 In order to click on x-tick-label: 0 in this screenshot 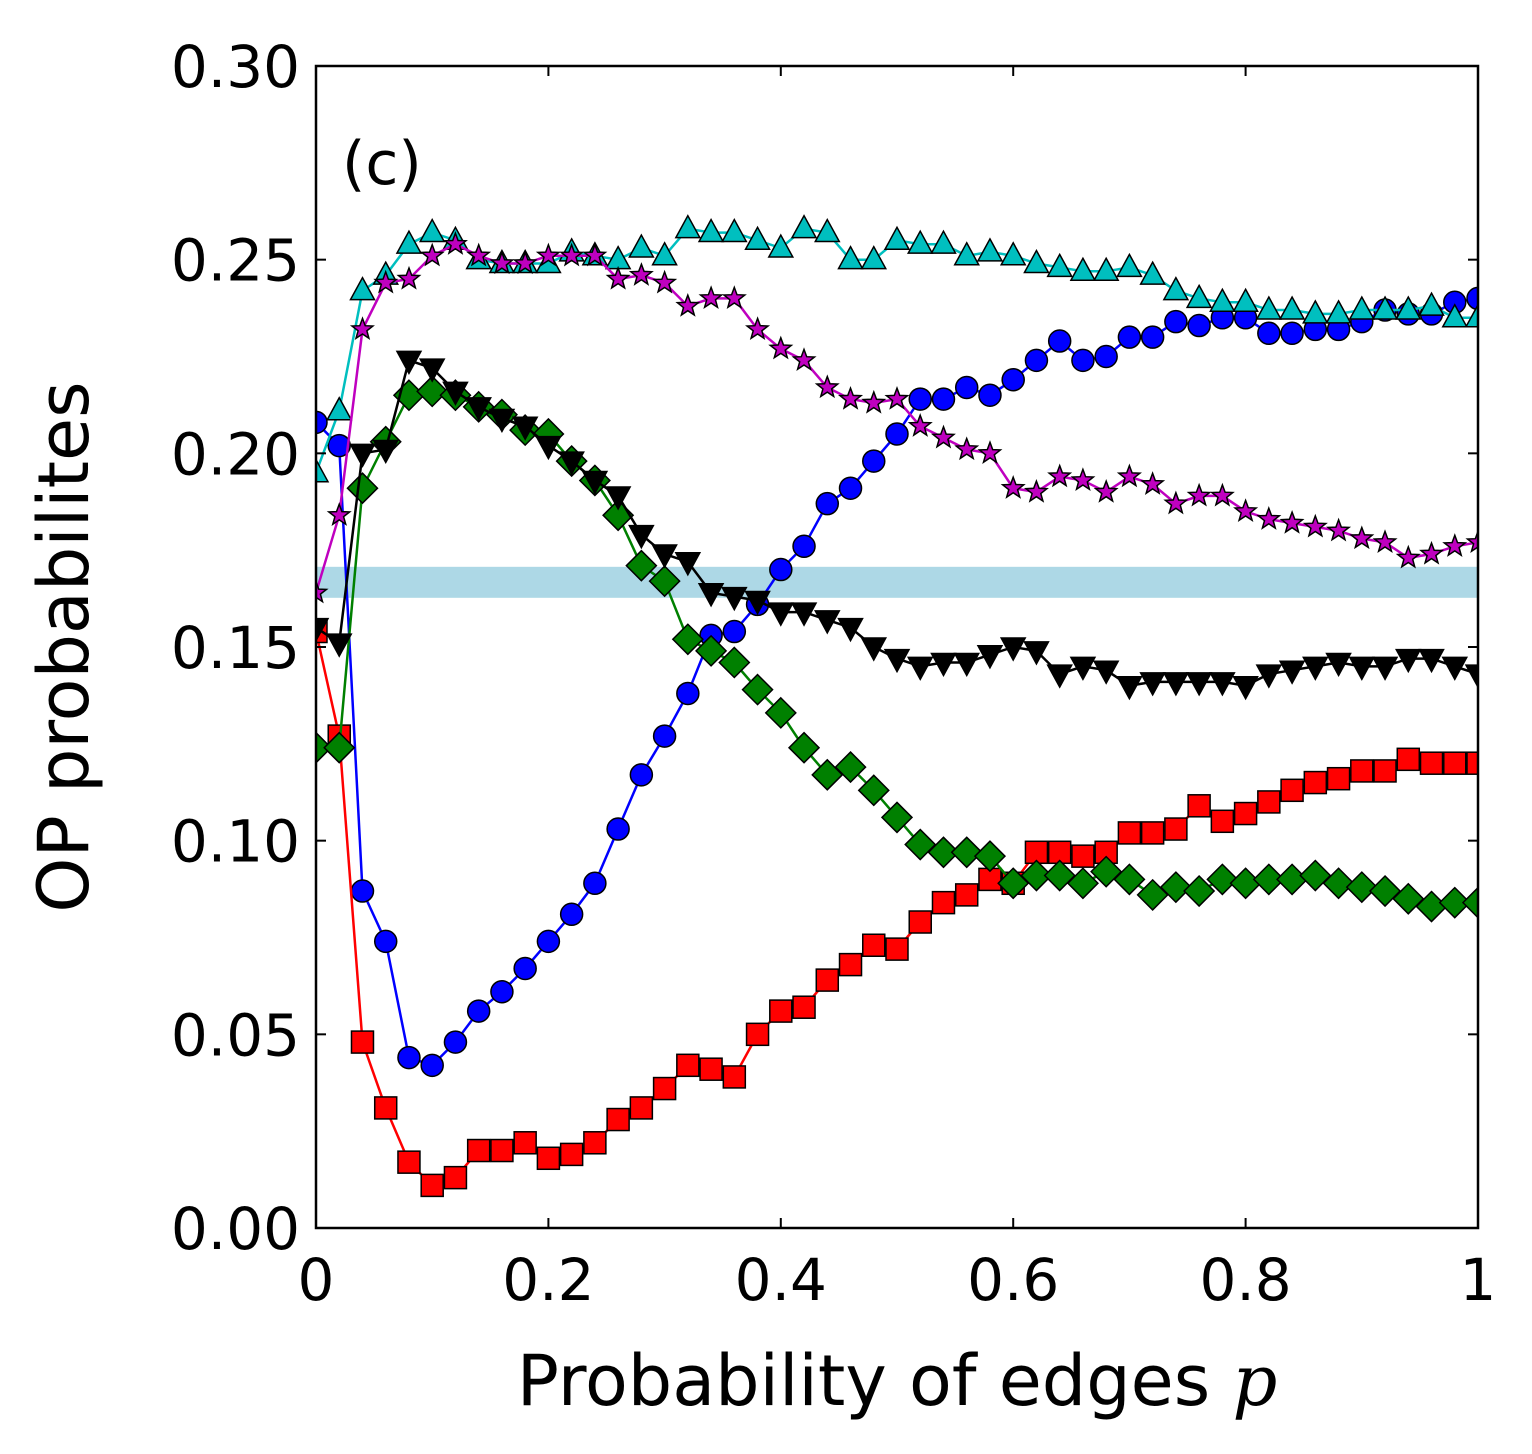, I will do `click(316, 1280)`.